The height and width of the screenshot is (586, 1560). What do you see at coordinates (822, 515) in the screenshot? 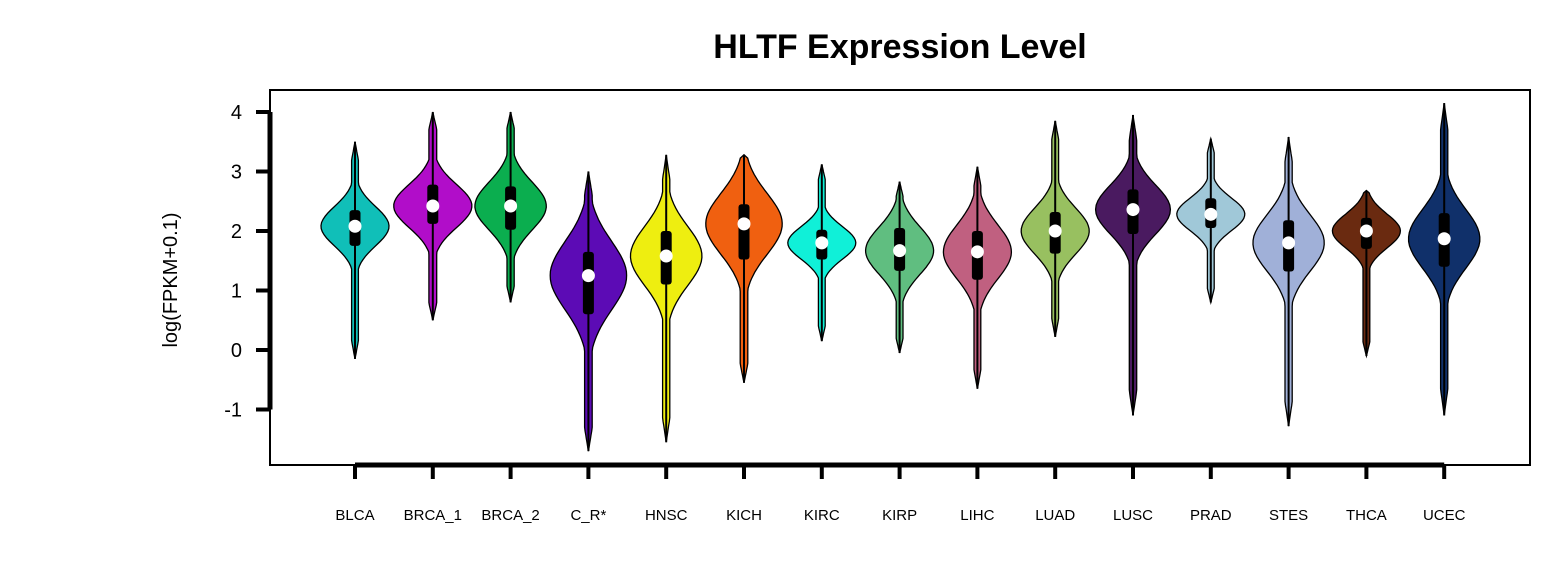
I see `x-tick-label: KIRC` at bounding box center [822, 515].